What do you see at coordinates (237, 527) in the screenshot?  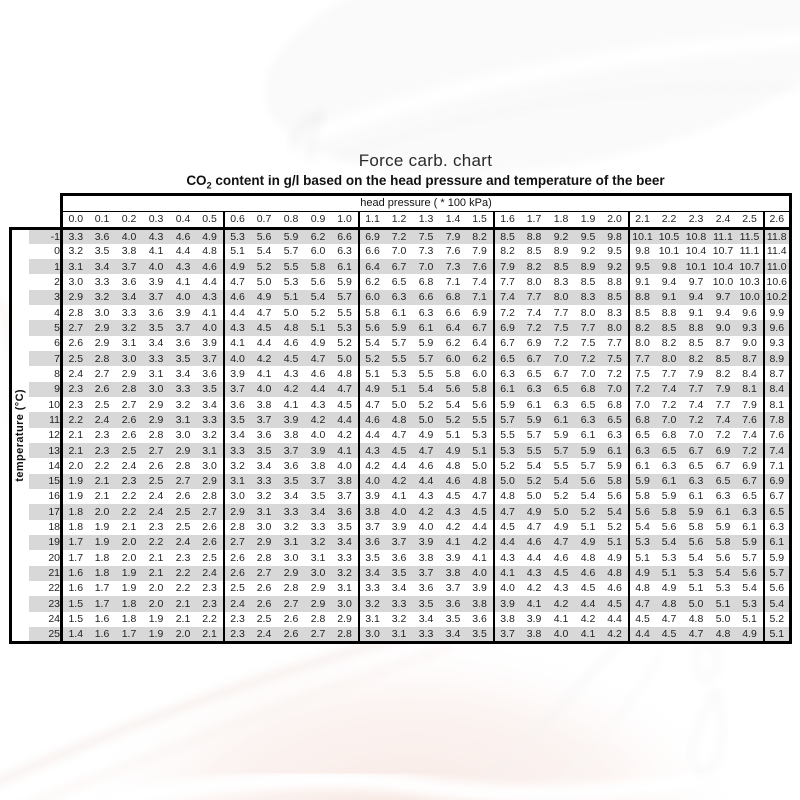 I see `co2-value-cell: 2.8` at bounding box center [237, 527].